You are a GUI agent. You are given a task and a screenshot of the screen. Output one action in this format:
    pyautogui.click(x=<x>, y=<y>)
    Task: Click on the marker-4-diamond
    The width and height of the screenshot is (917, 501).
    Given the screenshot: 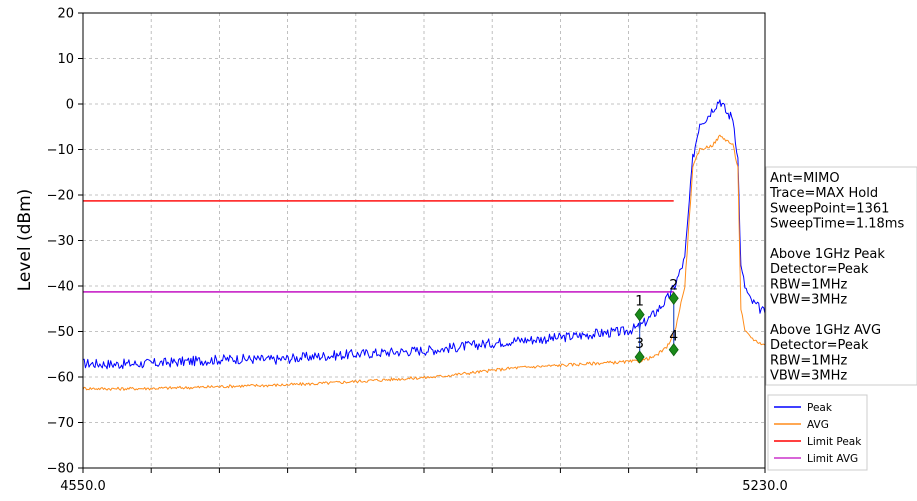 What is the action you would take?
    pyautogui.click(x=673, y=350)
    